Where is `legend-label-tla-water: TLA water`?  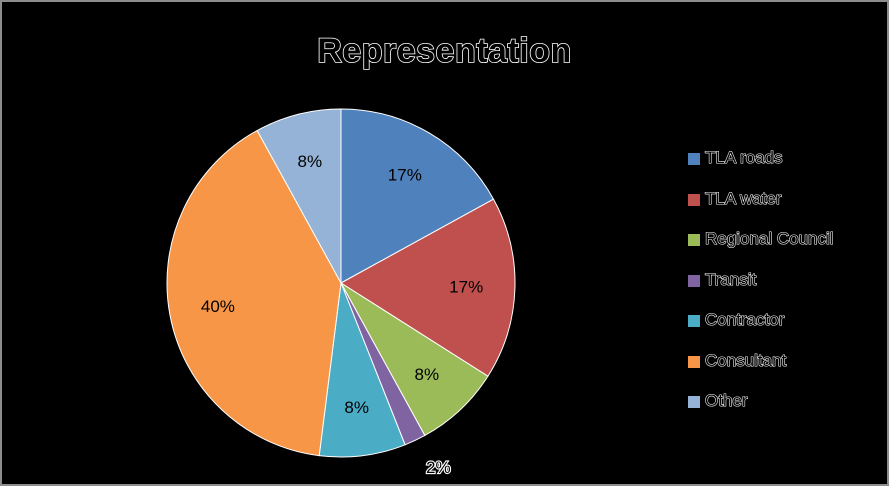 legend-label-tla-water: TLA water is located at coordinates (743, 198).